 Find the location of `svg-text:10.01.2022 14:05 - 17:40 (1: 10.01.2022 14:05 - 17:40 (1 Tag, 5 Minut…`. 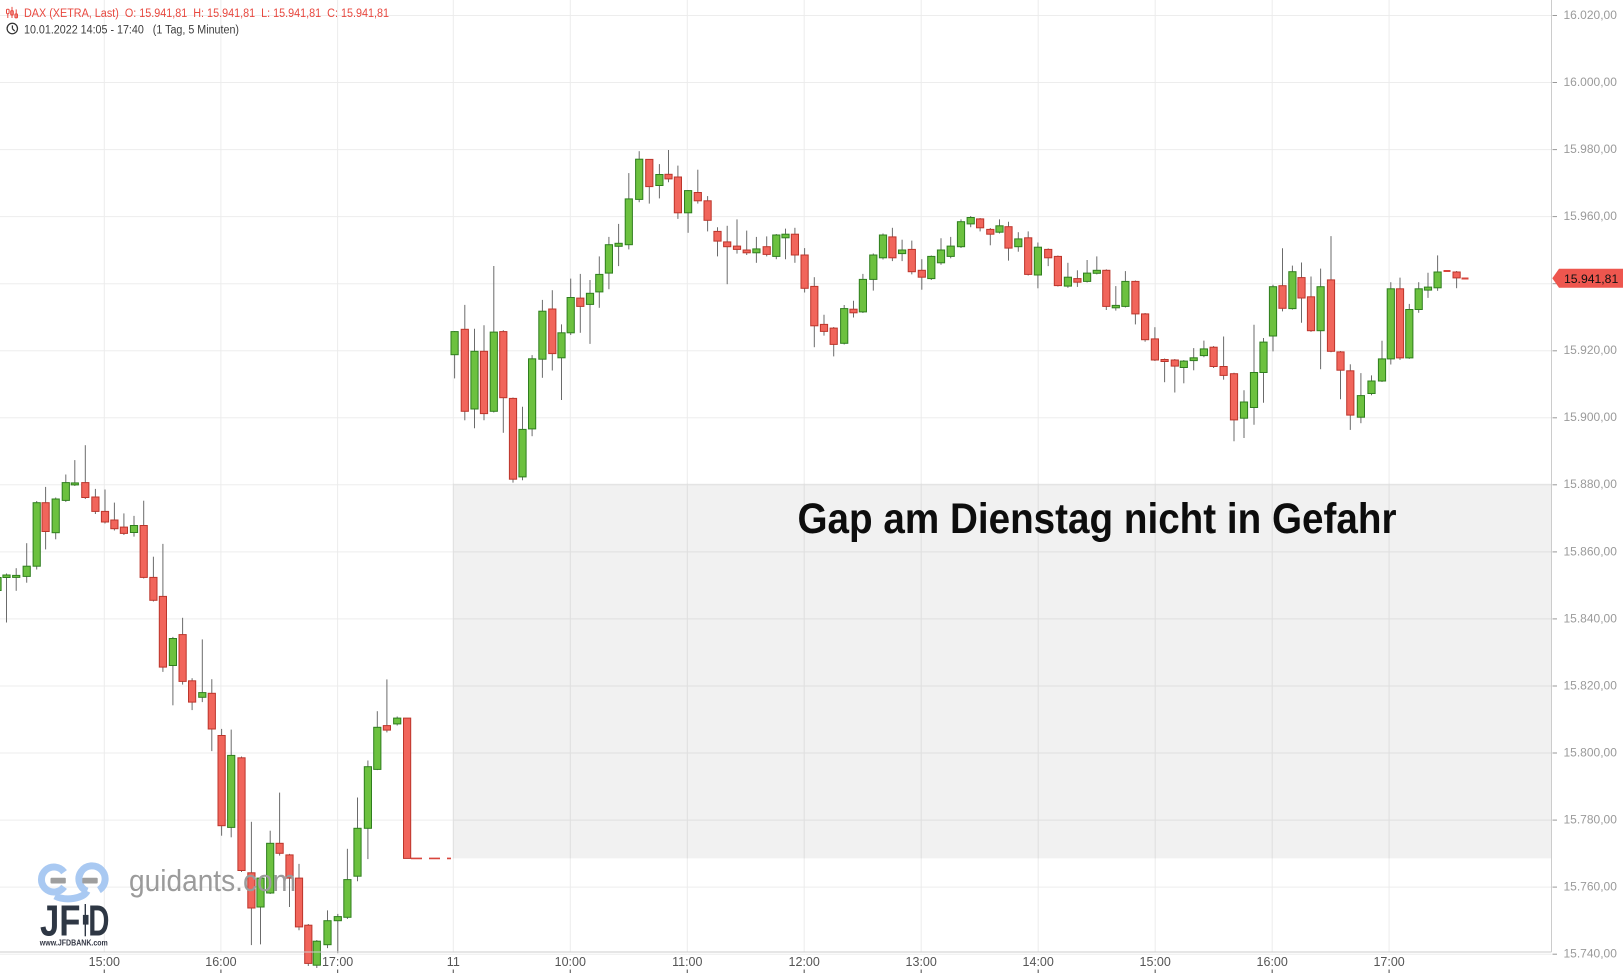

svg-text:10.01.2022 14:05 - 17:40 (1: 10.01.2022 14:05 - 17:40 (1 Tag, 5 Minut… is located at coordinates (131, 30).